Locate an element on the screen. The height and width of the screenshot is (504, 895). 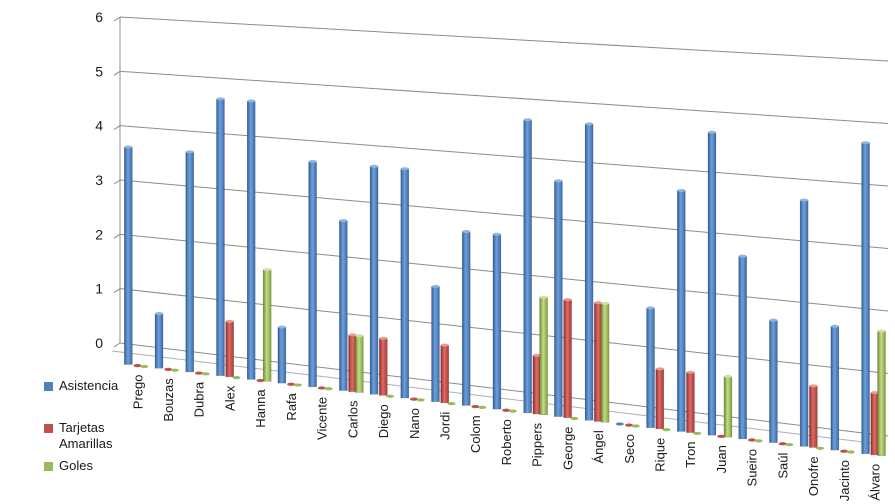
legend-swatch-tarjetas-amarillas is located at coordinates (48, 428).